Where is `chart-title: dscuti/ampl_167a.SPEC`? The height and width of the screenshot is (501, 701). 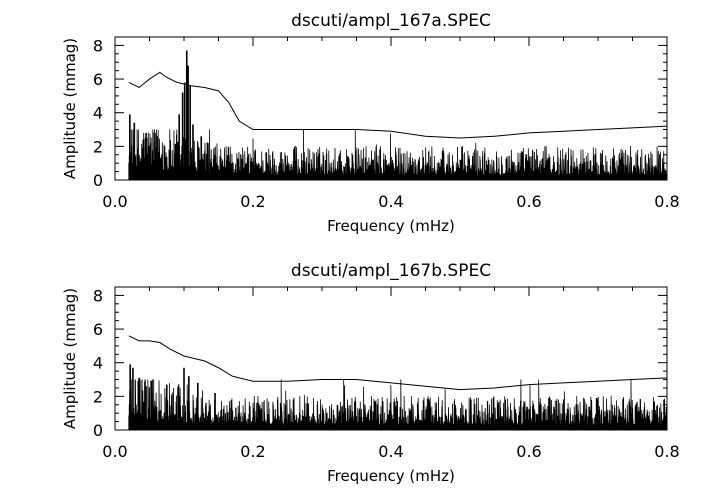
chart-title: dscuti/ampl_167a.SPEC is located at coordinates (391, 21).